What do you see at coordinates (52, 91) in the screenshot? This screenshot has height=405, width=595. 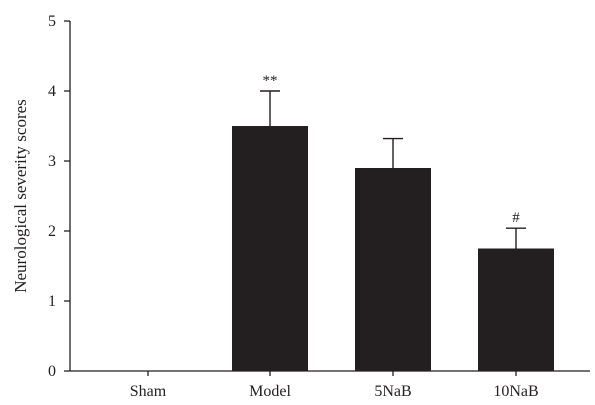 I see `y-tick-label: 4` at bounding box center [52, 91].